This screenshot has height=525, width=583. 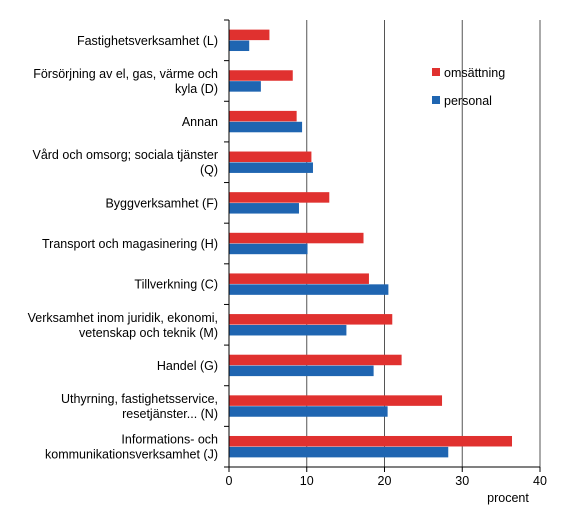 I want to click on legend-label: omsättning, so click(x=474, y=73).